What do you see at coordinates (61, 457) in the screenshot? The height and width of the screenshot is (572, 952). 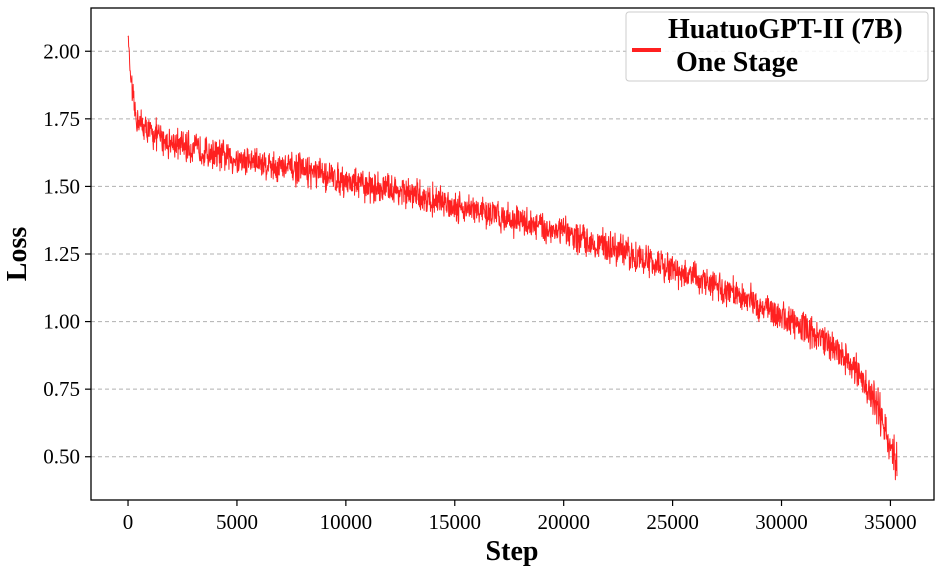 I see `y-tick-label: 0.50` at bounding box center [61, 457].